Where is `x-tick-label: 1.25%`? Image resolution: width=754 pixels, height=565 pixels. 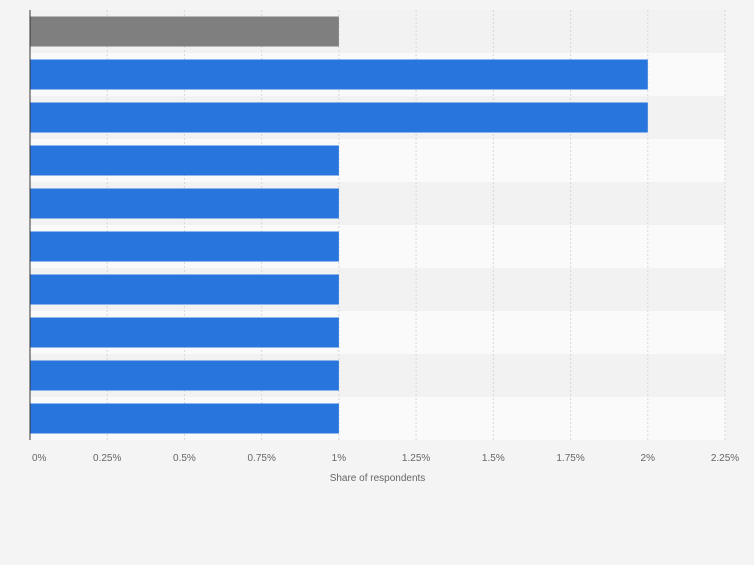
x-tick-label: 1.25% is located at coordinates (416, 458).